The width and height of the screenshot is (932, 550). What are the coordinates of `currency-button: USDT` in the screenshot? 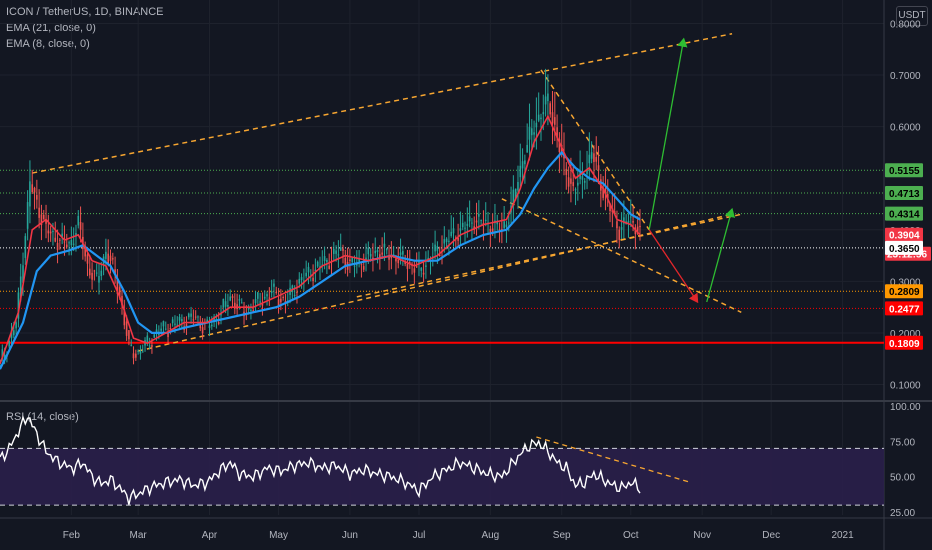 It's located at (912, 16).